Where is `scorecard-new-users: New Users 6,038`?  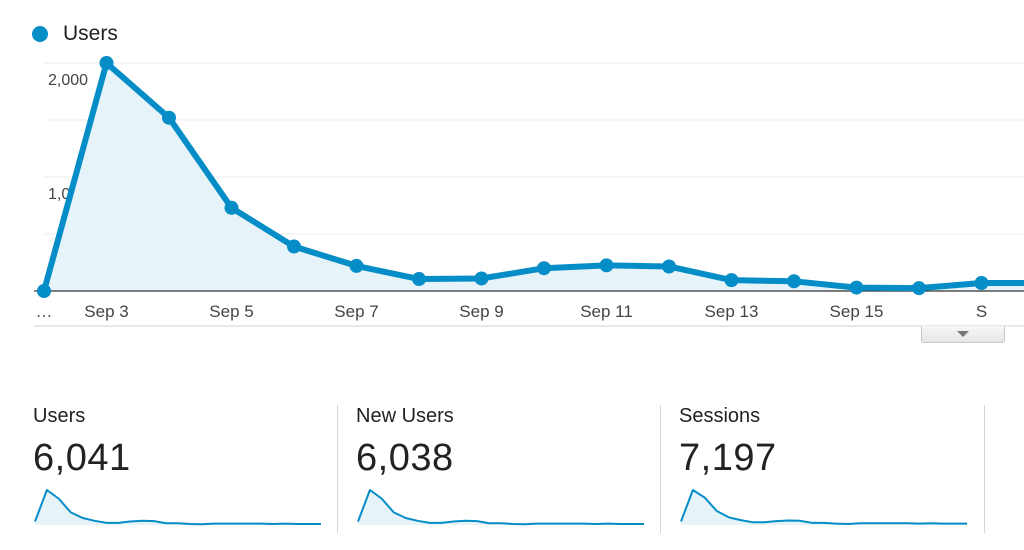 scorecard-new-users: New Users 6,038 is located at coordinates (506, 470).